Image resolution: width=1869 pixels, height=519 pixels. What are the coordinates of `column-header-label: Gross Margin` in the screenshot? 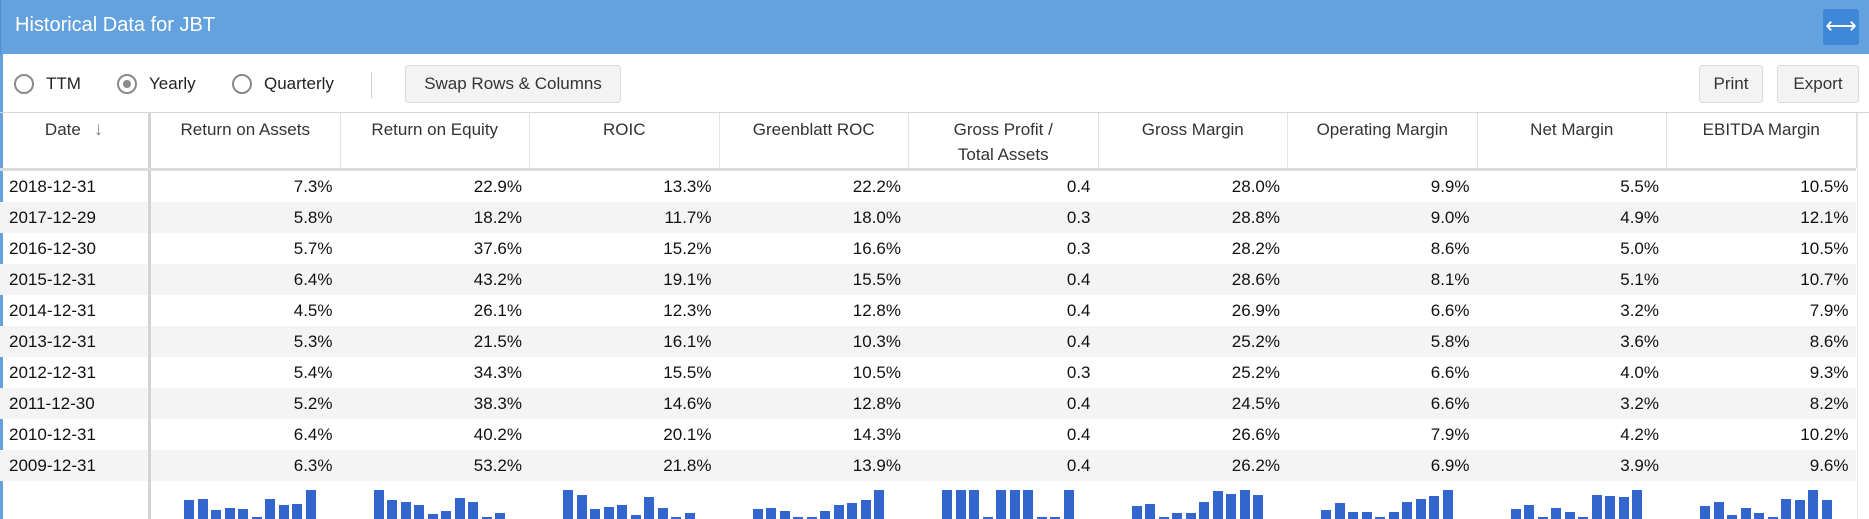 It's located at (1192, 129).